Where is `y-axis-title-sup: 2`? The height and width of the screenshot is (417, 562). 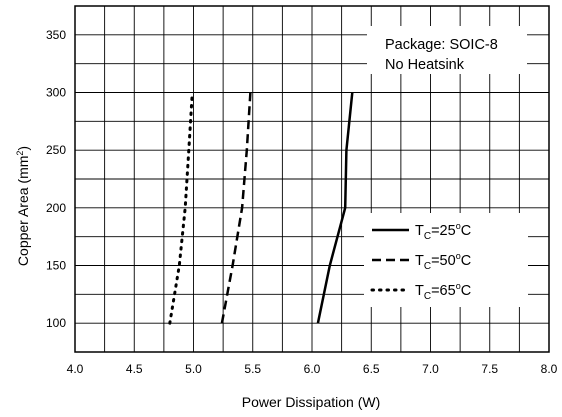 y-axis-title-sup: 2 is located at coordinates (20, 153).